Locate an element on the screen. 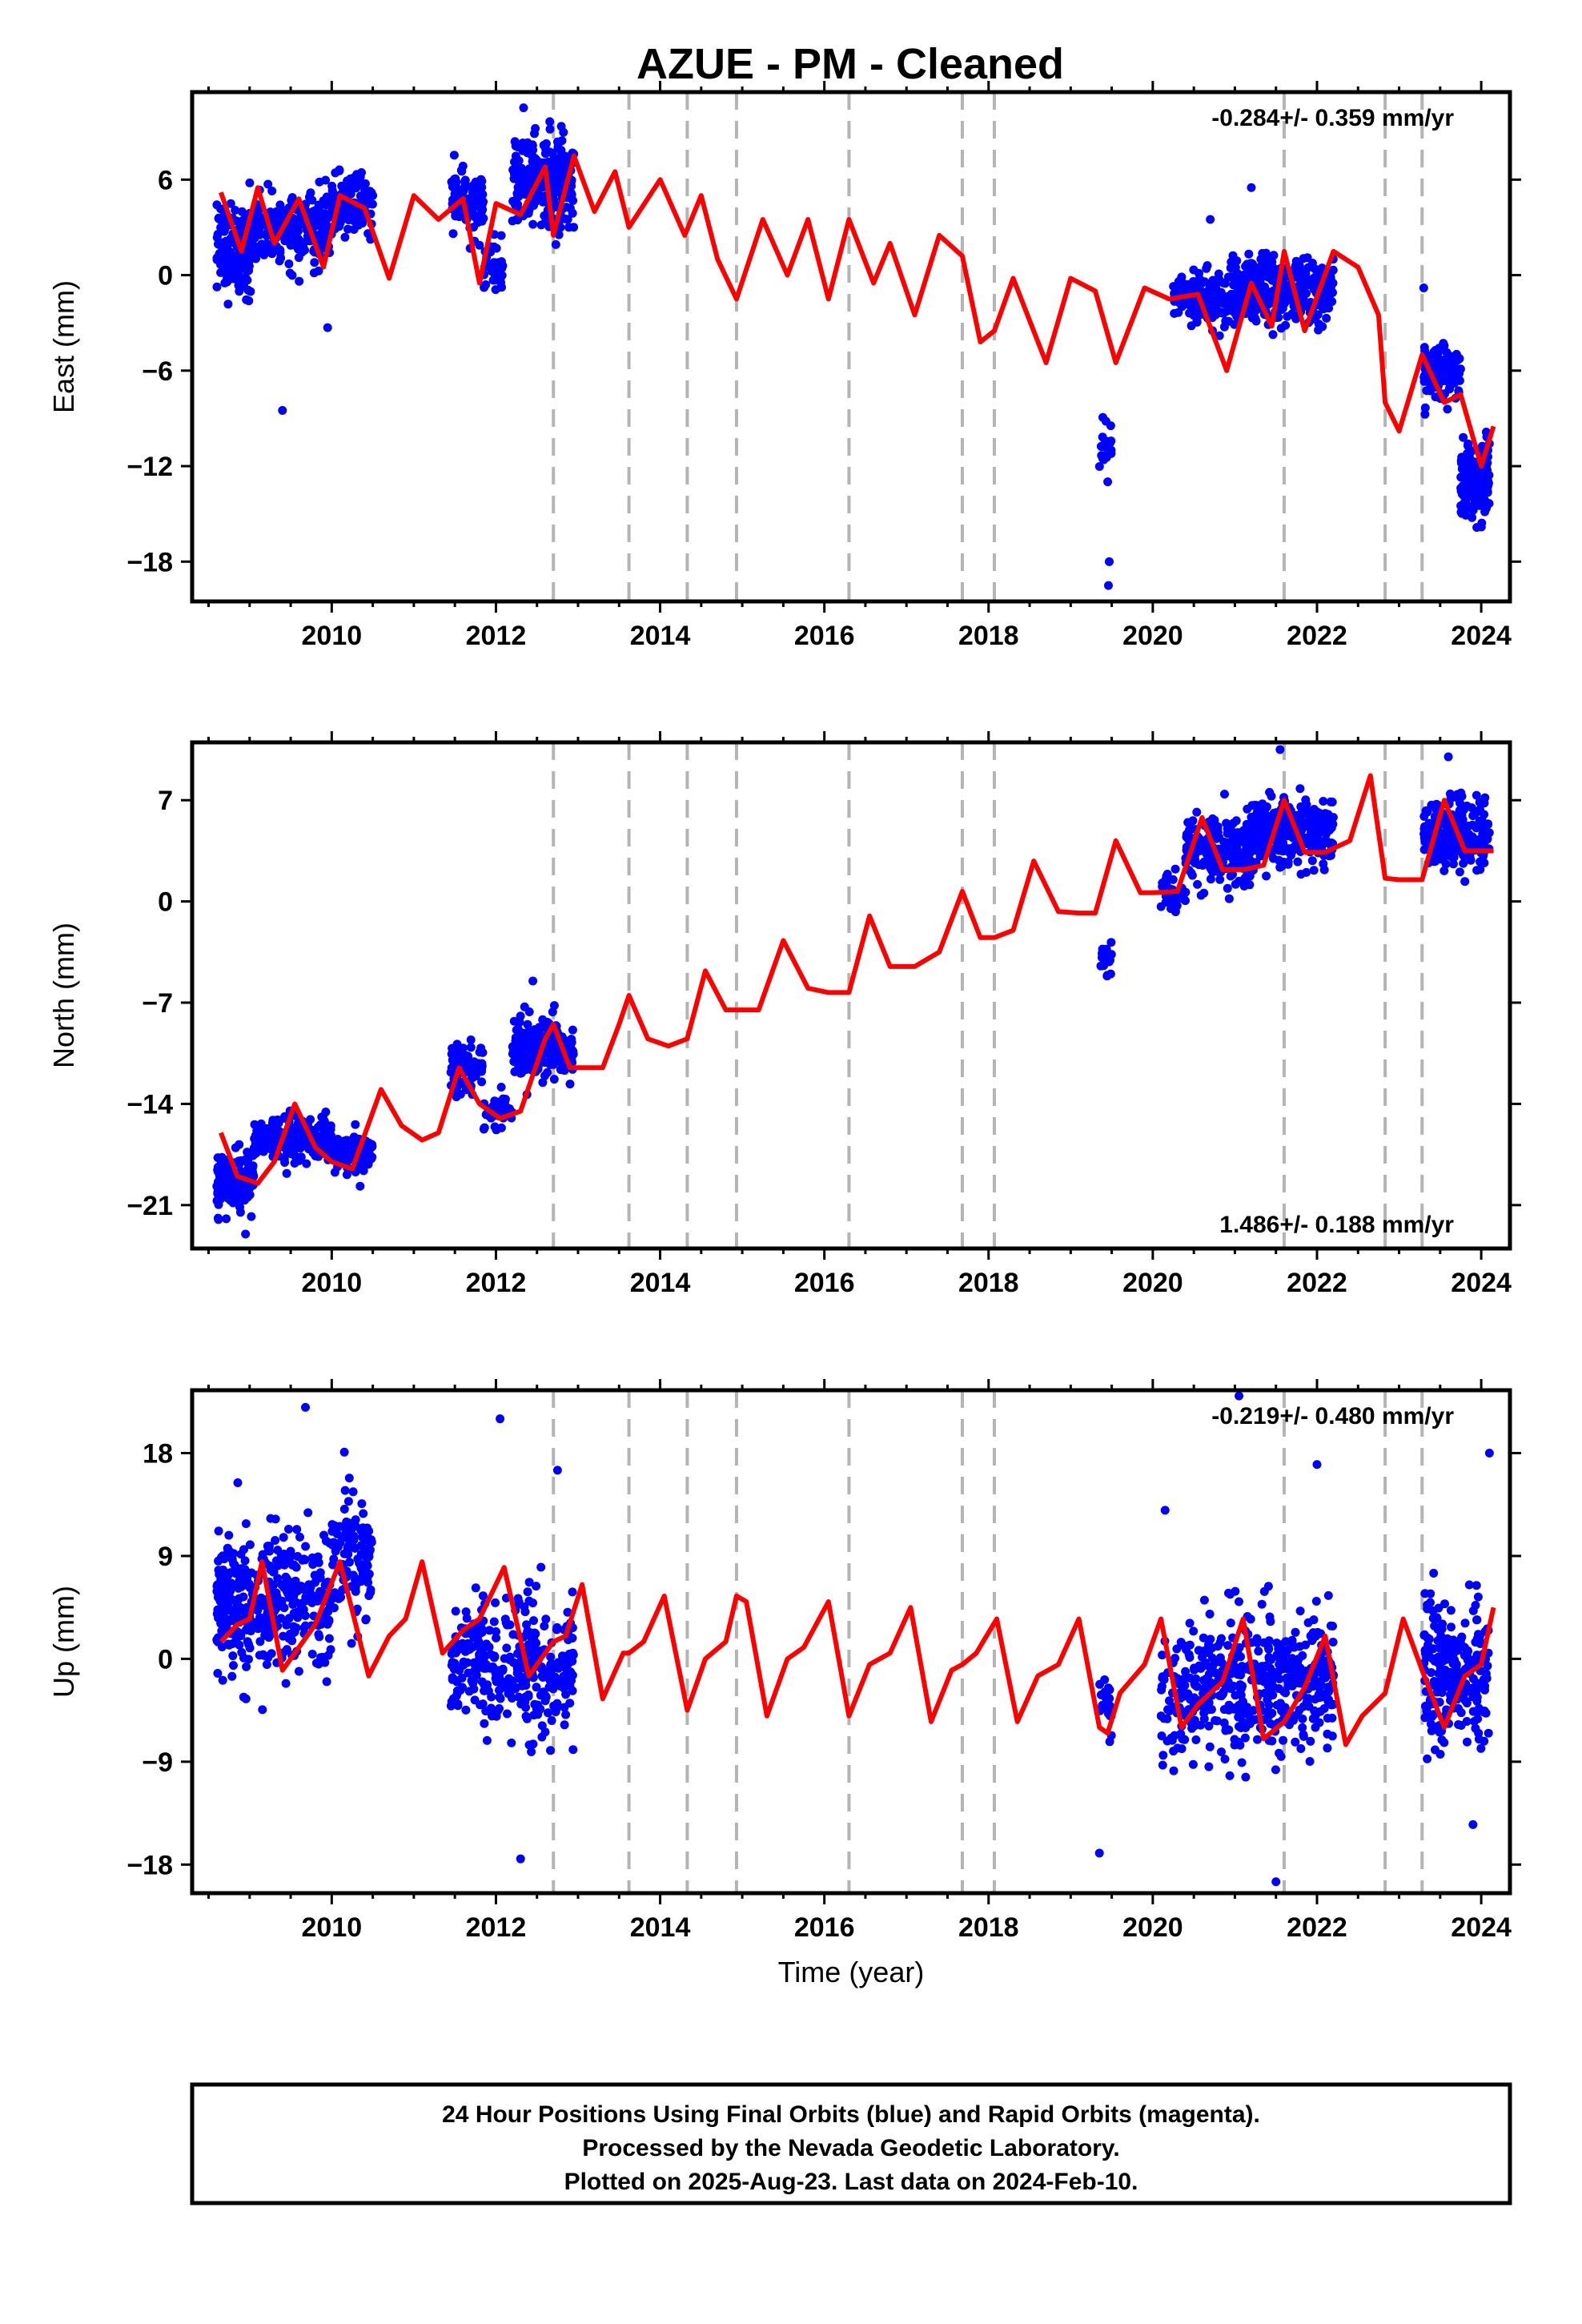 This screenshot has height=2324, width=1582. model-line is located at coordinates (857, 311).